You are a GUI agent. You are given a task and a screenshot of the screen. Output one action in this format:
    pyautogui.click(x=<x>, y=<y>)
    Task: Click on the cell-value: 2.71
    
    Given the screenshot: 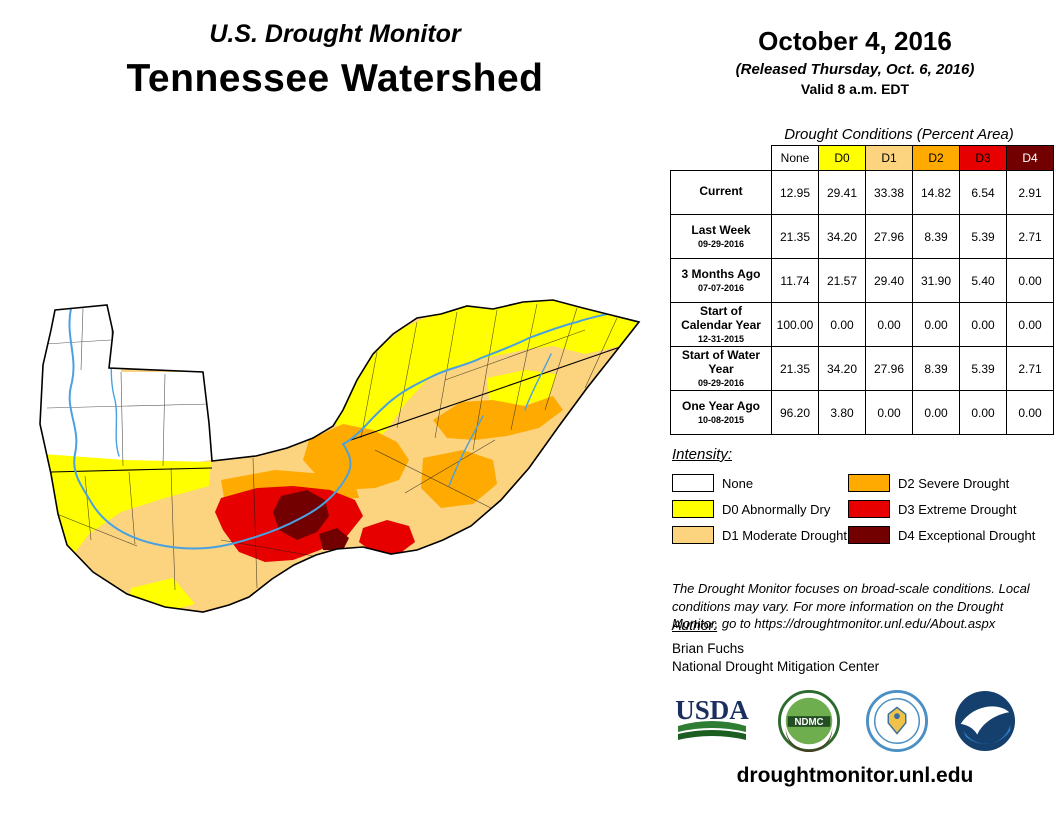 What is the action you would take?
    pyautogui.click(x=1030, y=368)
    